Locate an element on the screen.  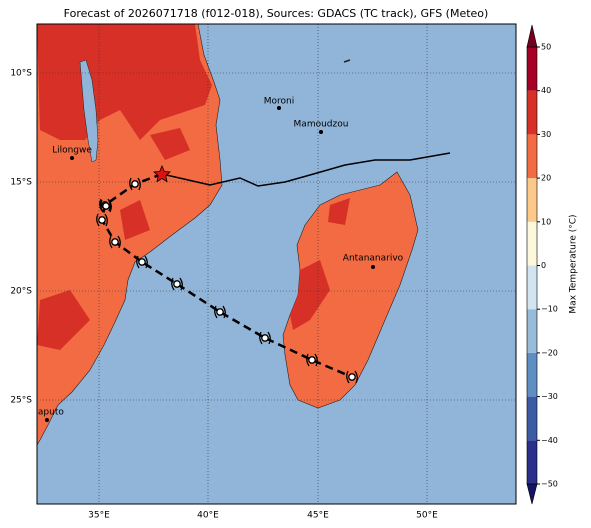
lat-label: 10°S is located at coordinates (21, 74).